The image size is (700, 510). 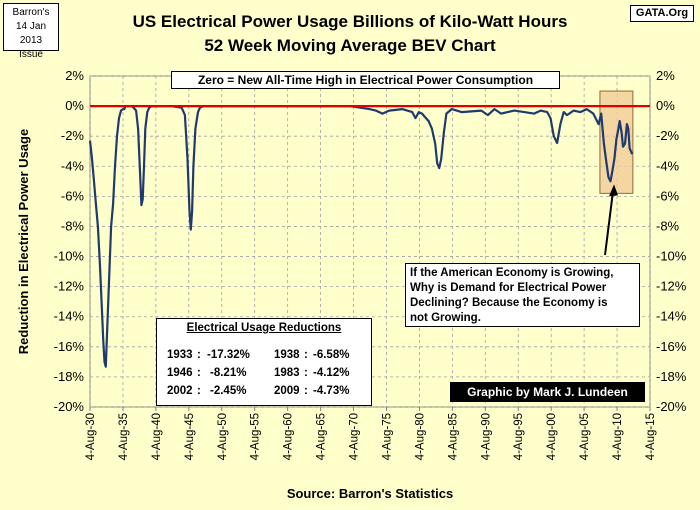 What do you see at coordinates (668, 135) in the screenshot?
I see `y-tick-label-right: -2%` at bounding box center [668, 135].